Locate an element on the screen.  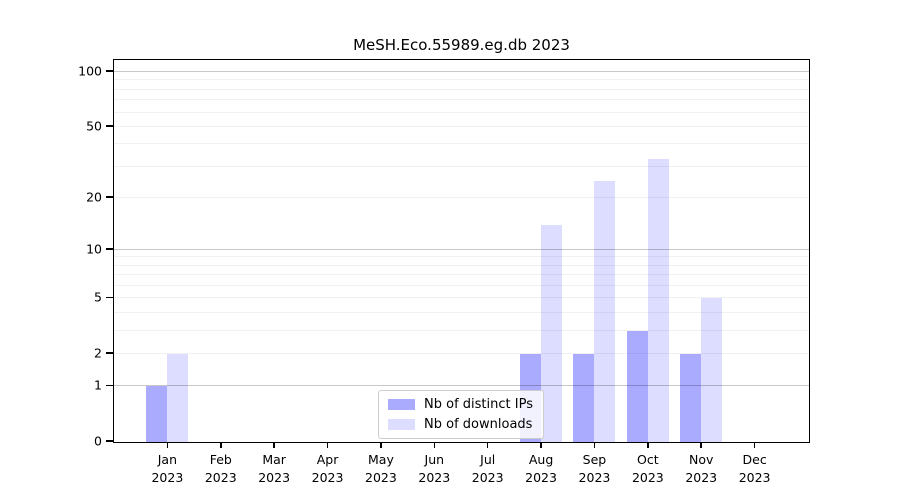
y-tick-label: 5 is located at coordinates (98, 297).